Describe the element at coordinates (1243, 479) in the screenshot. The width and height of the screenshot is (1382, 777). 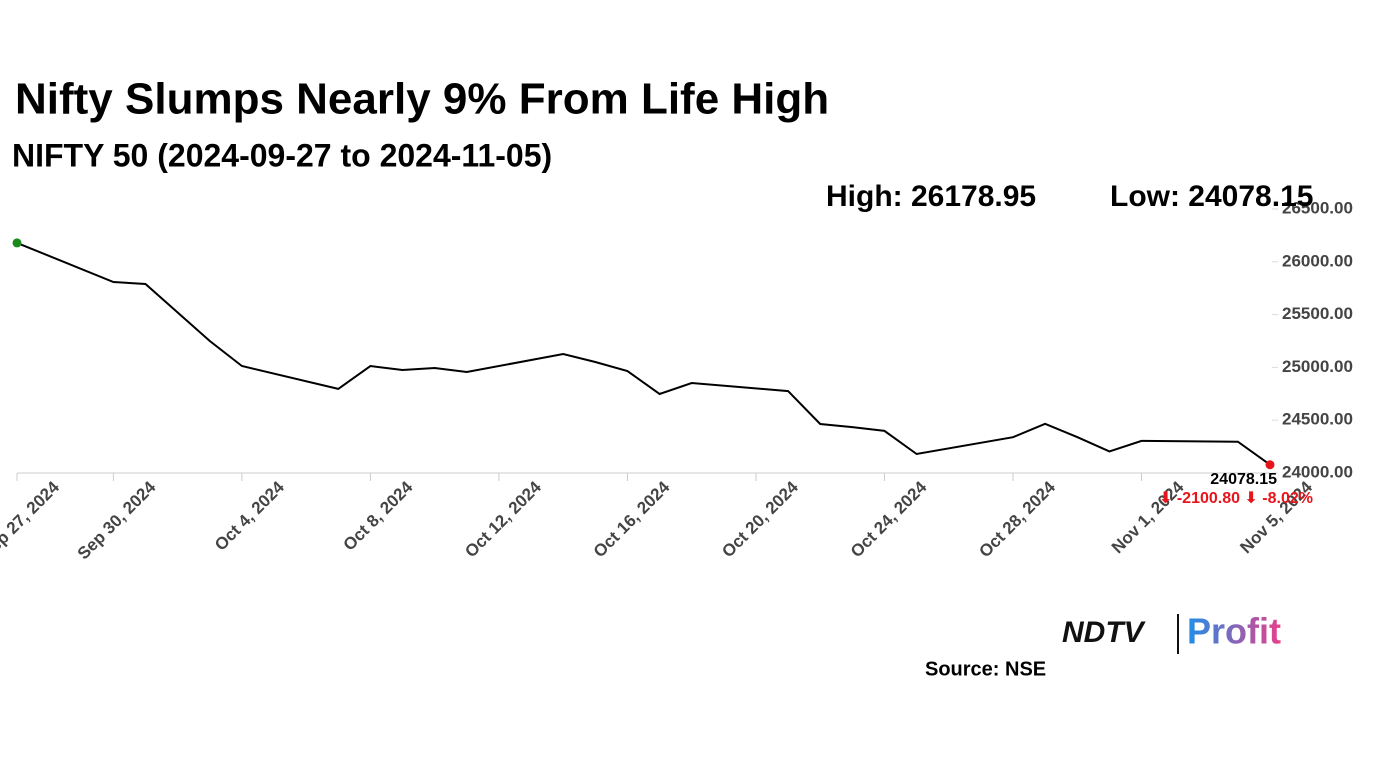
I see `end-label: 24078.15` at that location.